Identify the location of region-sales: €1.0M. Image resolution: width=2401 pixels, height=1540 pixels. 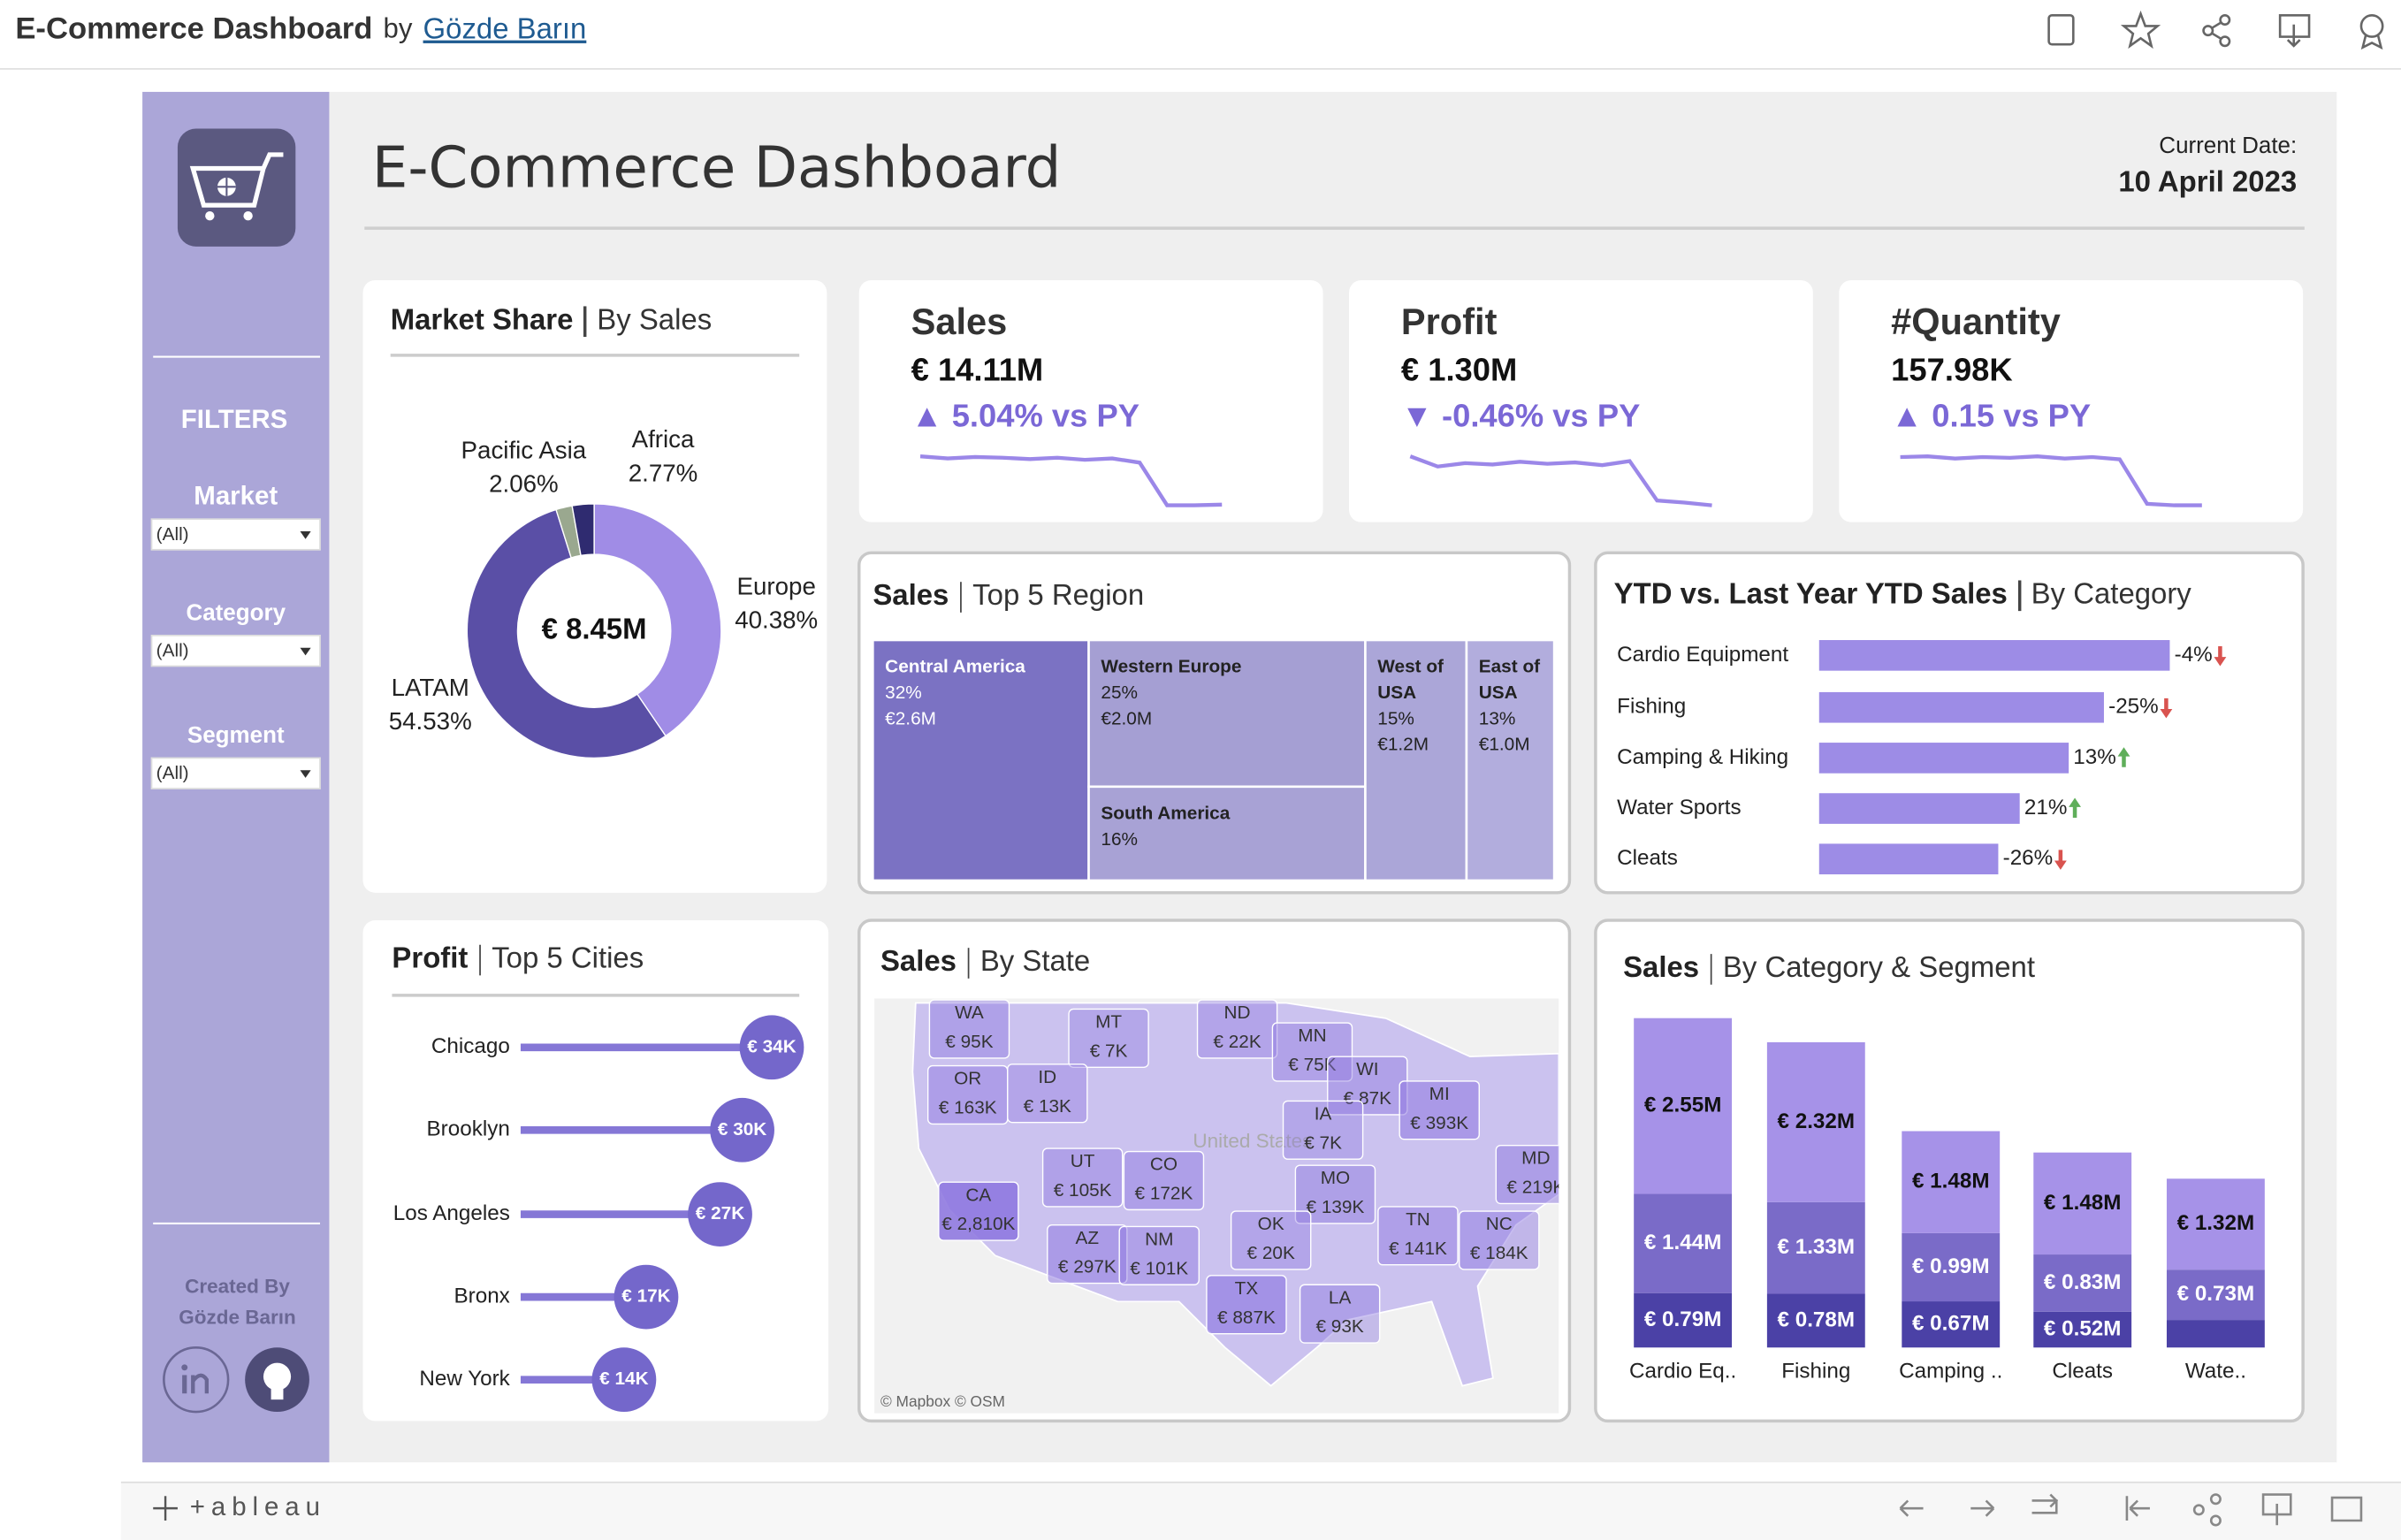
(1504, 744).